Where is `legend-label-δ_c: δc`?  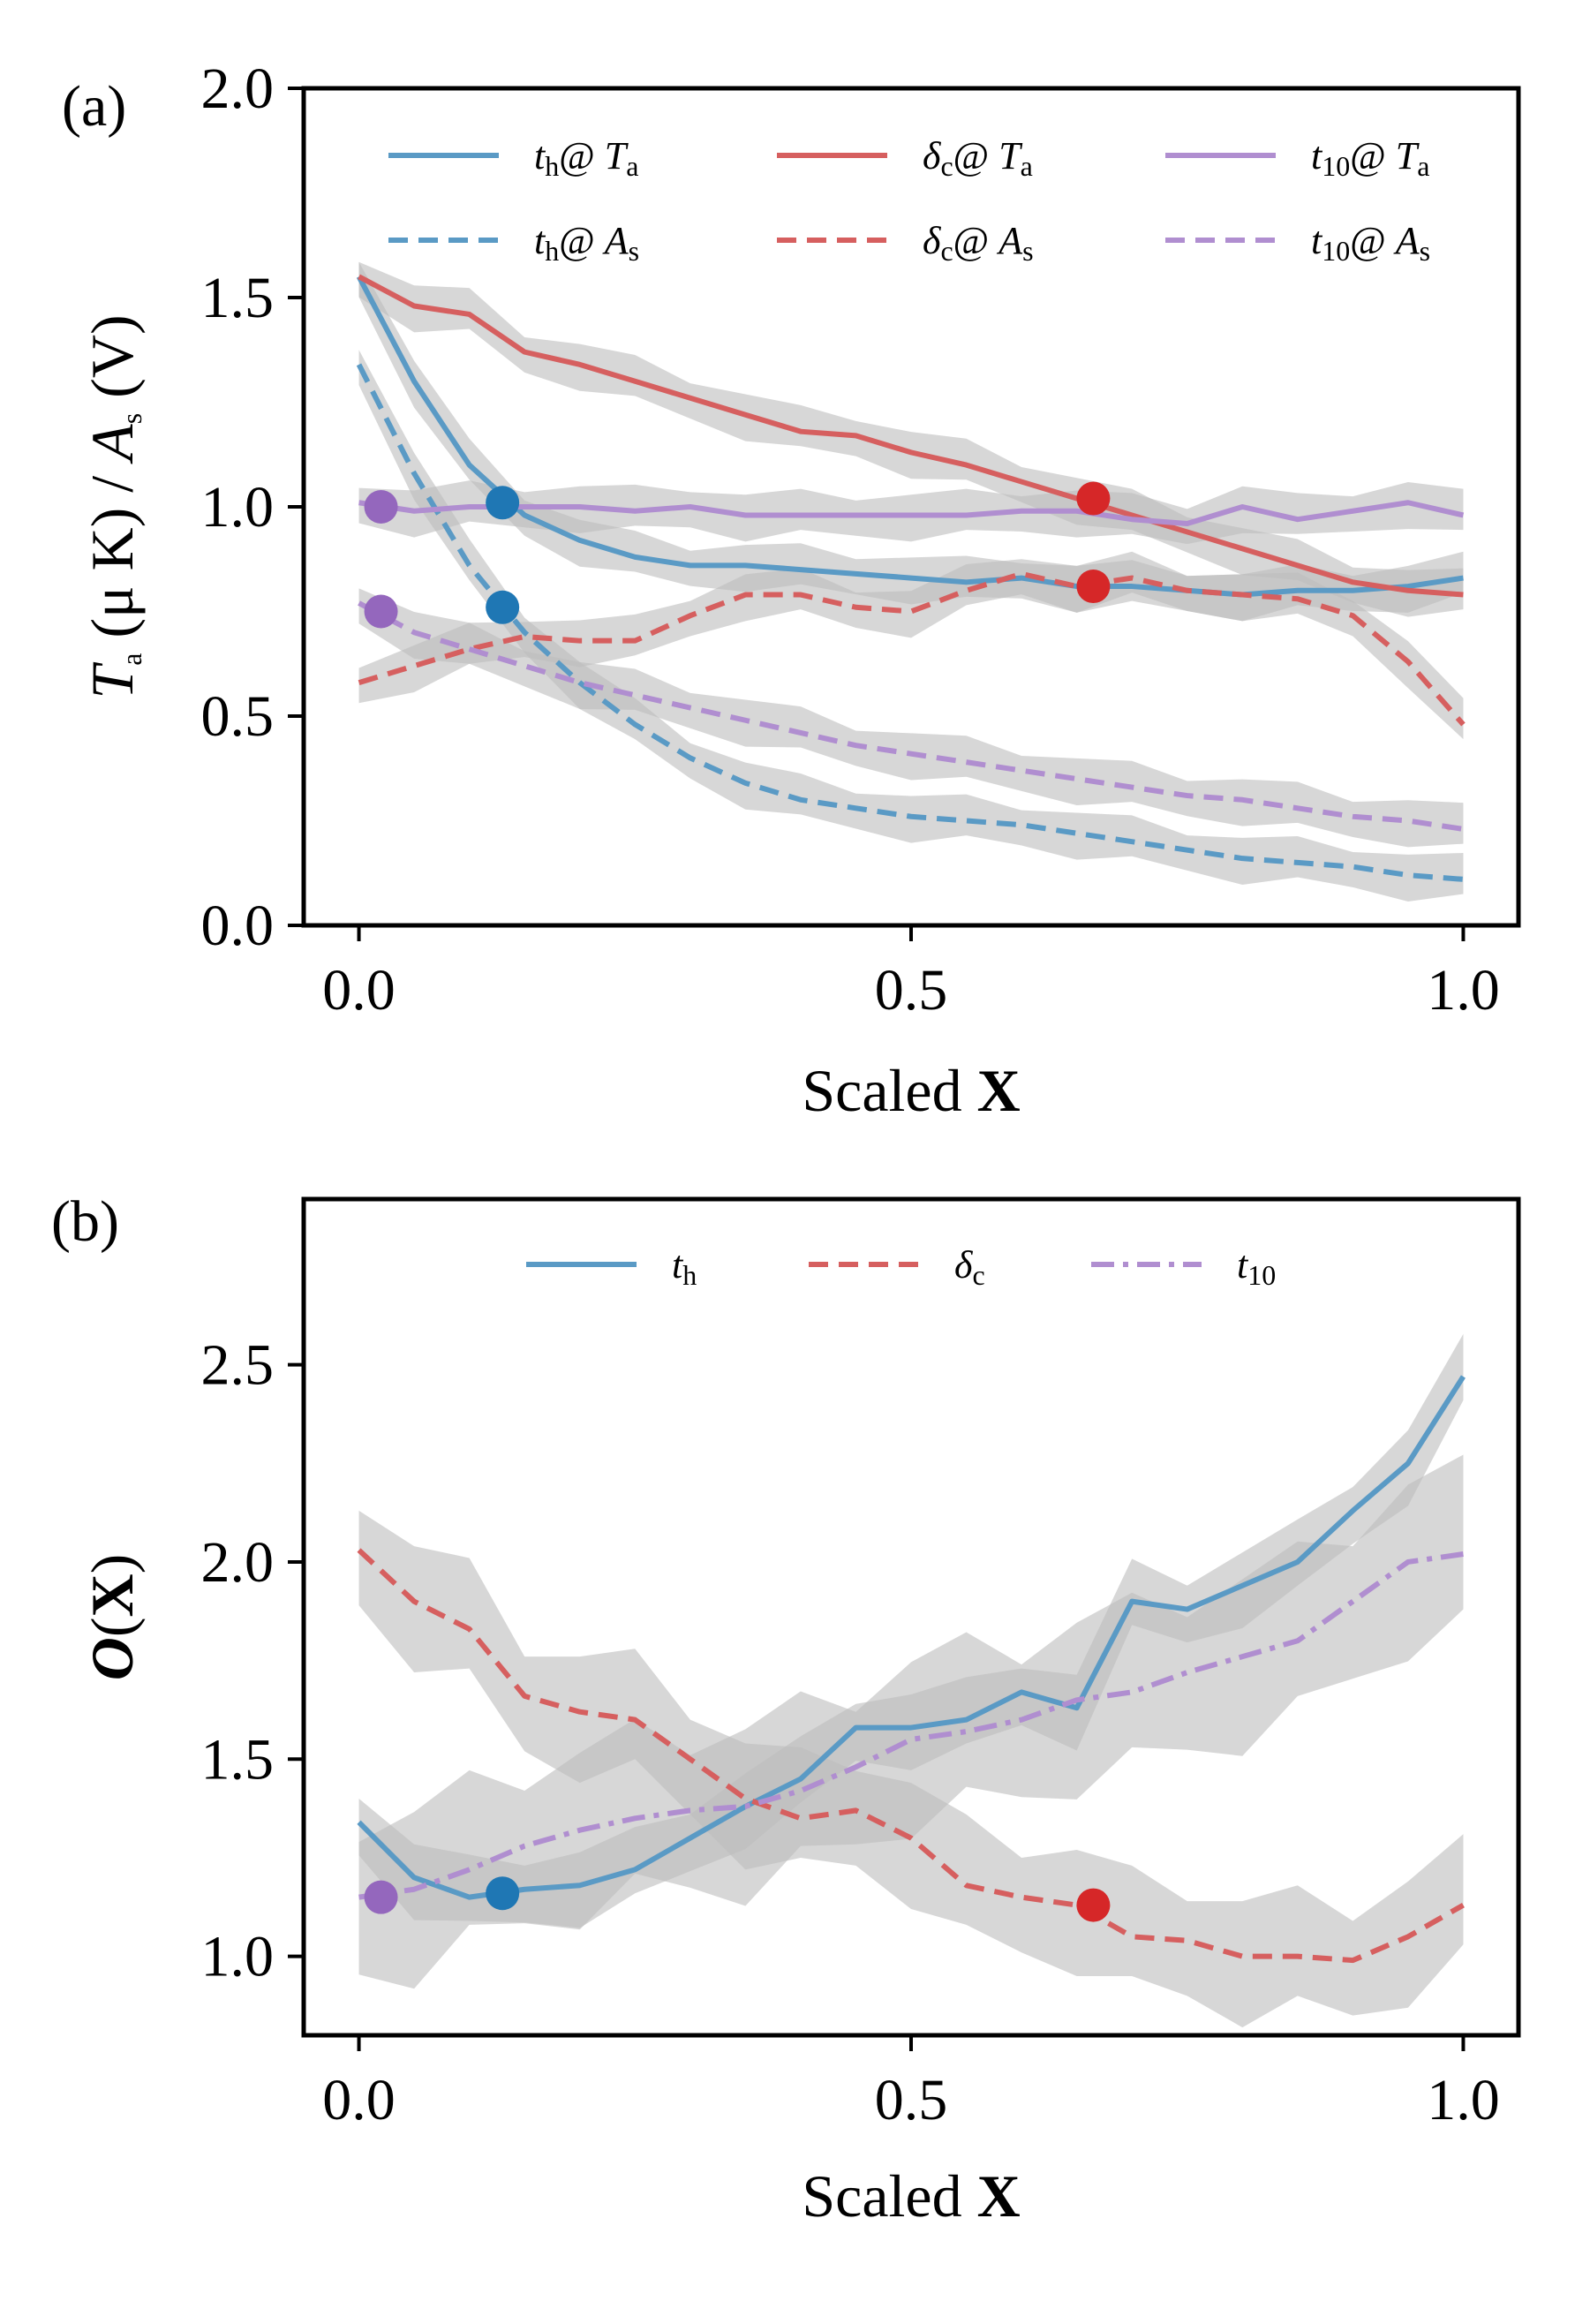
legend-label-δ_c: δc is located at coordinates (969, 1267).